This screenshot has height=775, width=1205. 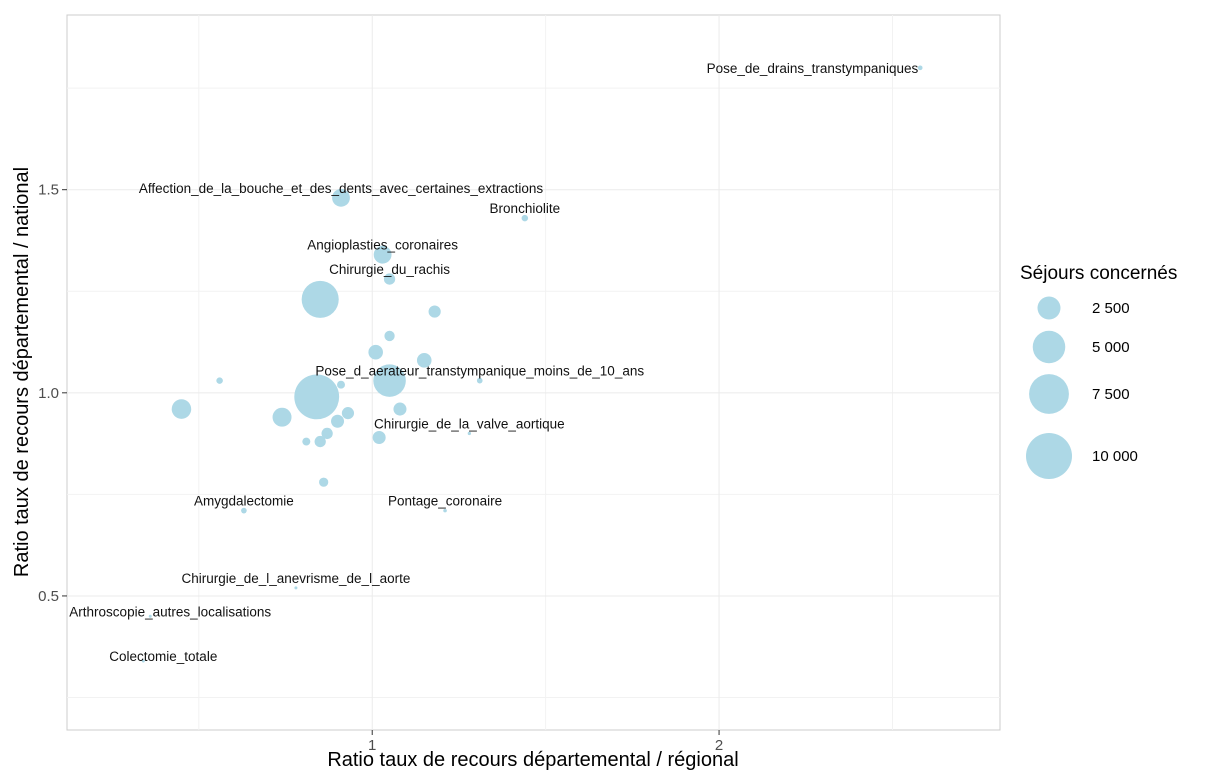 I want to click on legend-entries: 2 500 5 000 7 500 10 000, so click(x=1082, y=387).